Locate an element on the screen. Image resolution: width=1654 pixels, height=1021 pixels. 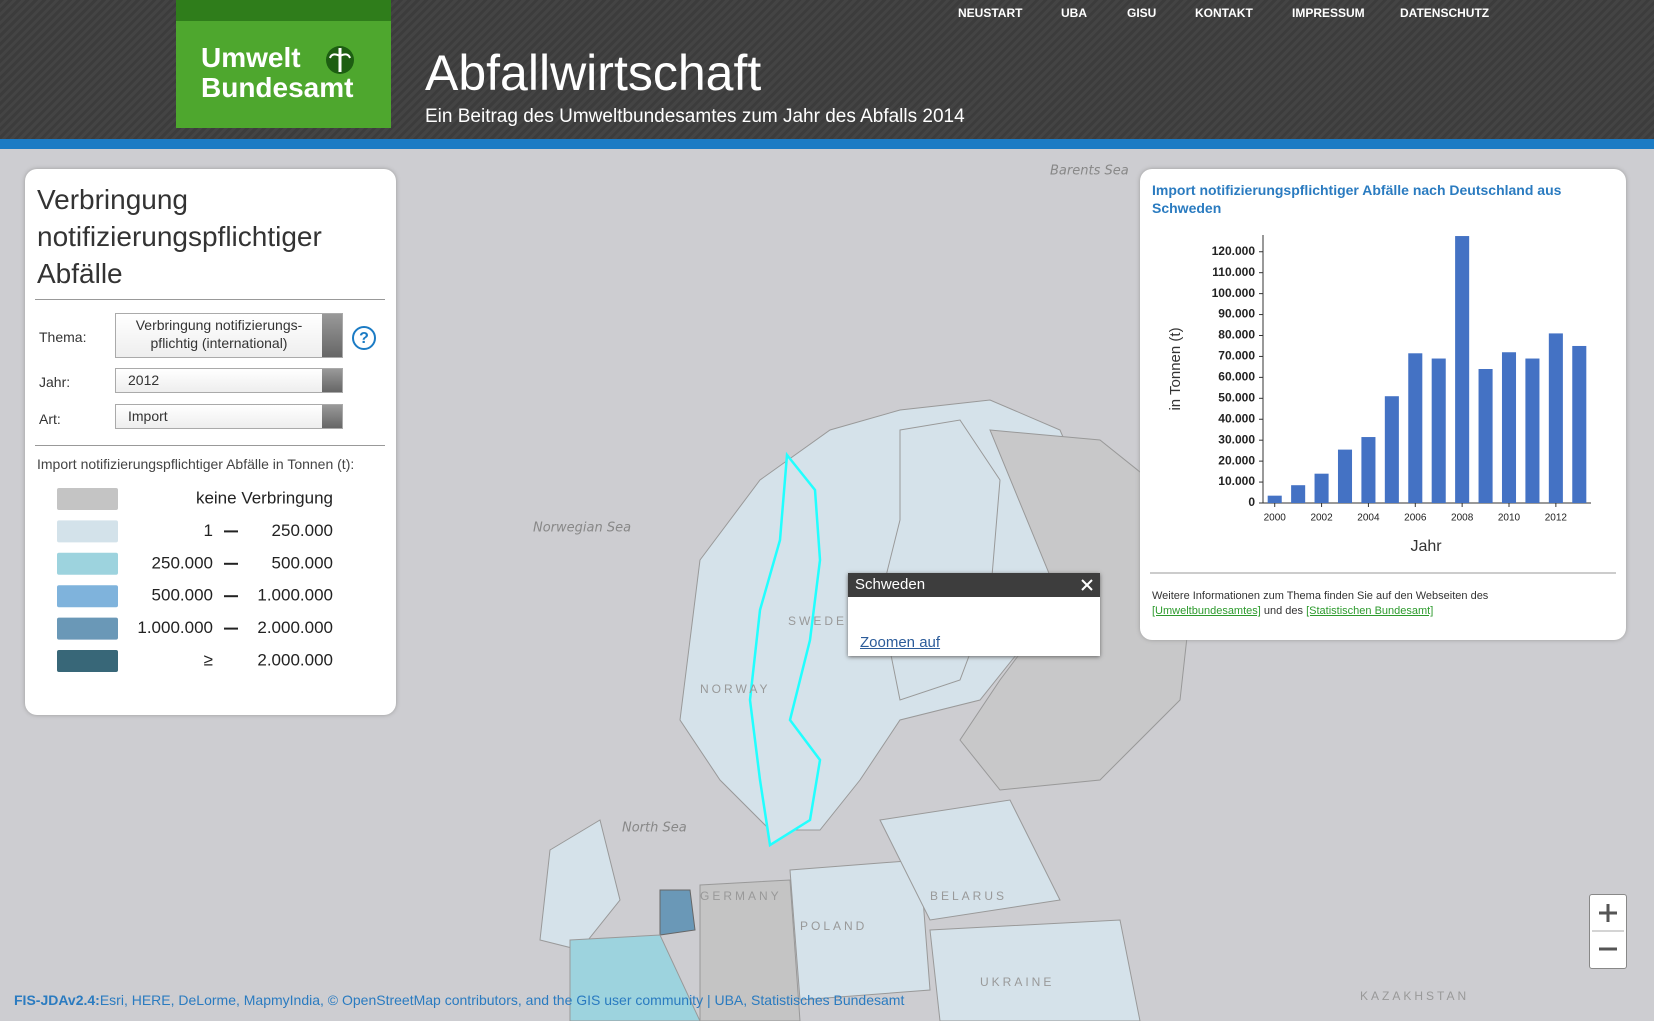
select-text: Verbringung notifizierungs- is located at coordinates (219, 325).